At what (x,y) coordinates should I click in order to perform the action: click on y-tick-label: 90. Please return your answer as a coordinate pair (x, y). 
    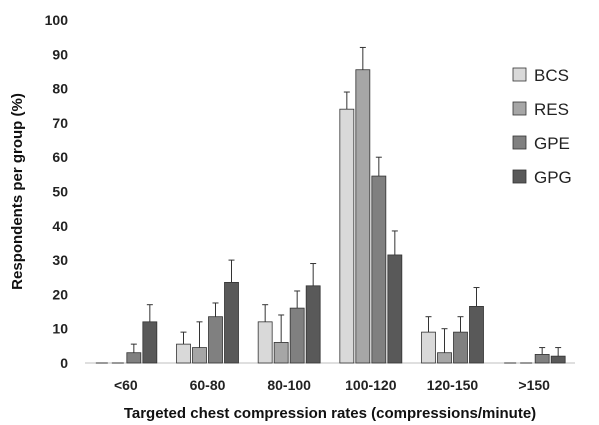
    Looking at the image, I should click on (60, 54).